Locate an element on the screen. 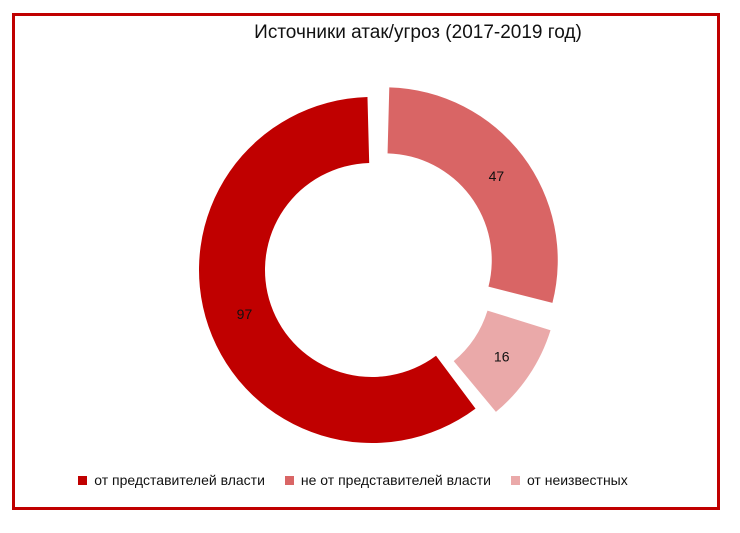  chart-title: Источники атак/угроз (2017-2019 год) is located at coordinates (418, 32).